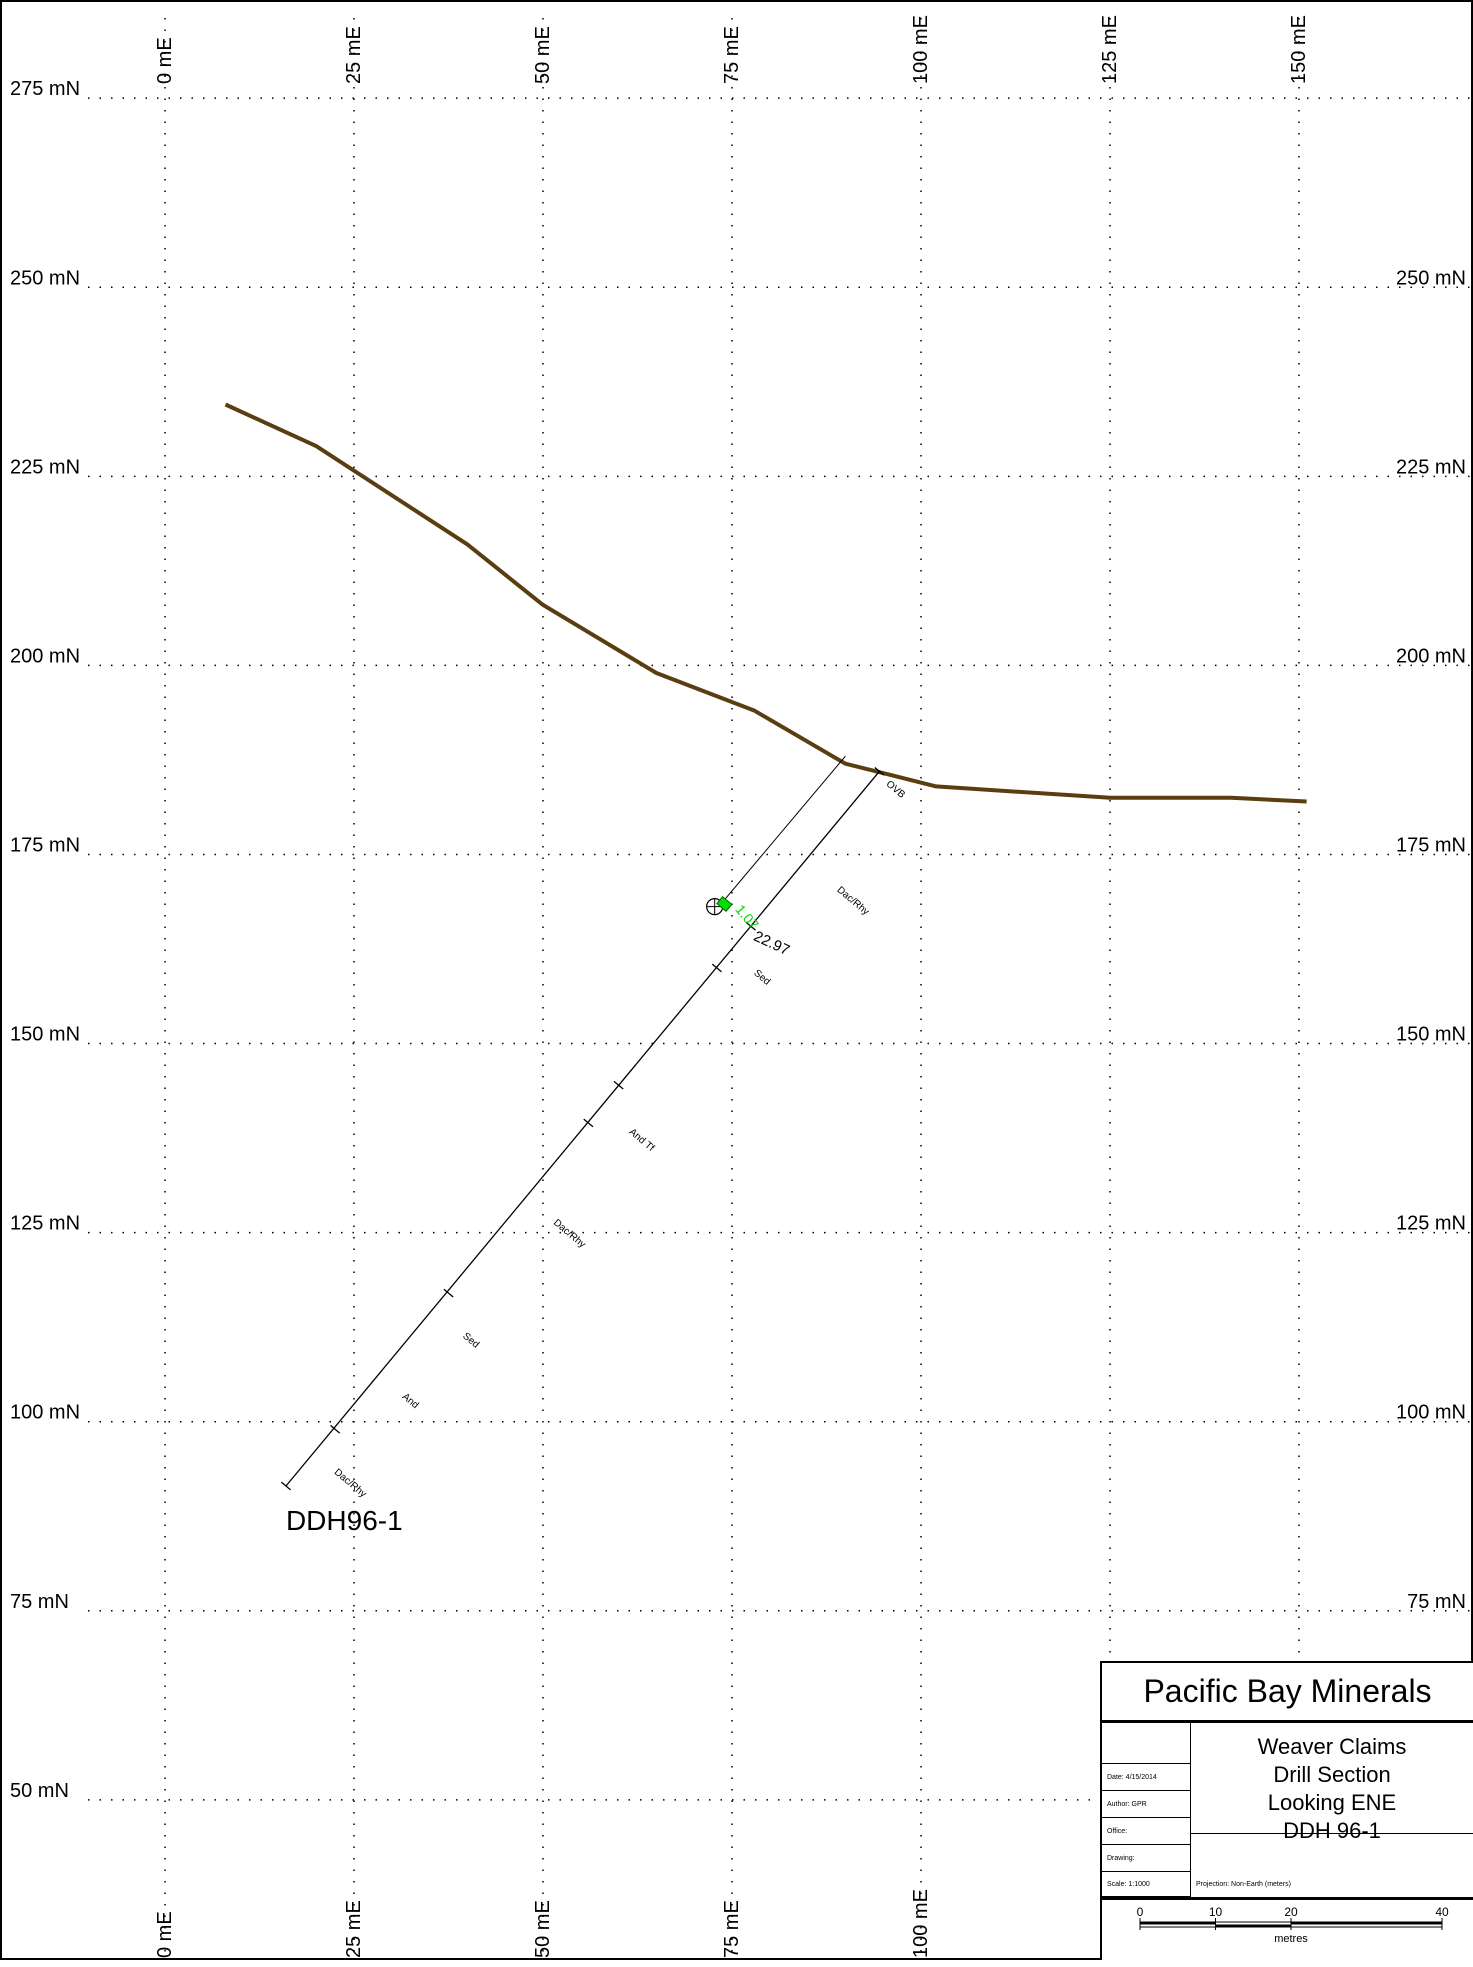 The height and width of the screenshot is (1967, 1473). I want to click on scale-bar: 0 10 20 40 metres, so click(1287, 1929).